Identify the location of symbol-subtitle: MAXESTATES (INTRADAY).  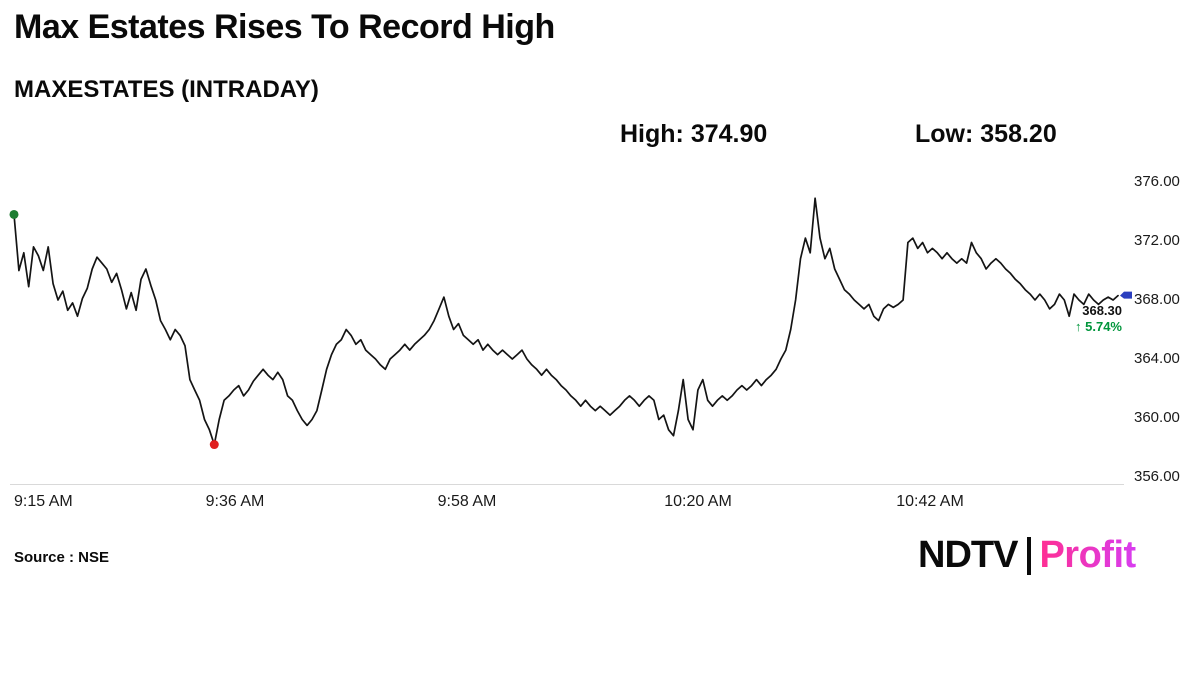
(166, 89).